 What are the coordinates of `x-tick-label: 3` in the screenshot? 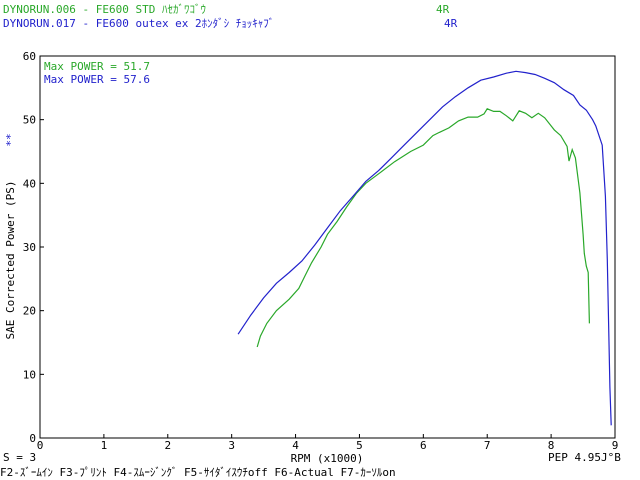 It's located at (231, 445).